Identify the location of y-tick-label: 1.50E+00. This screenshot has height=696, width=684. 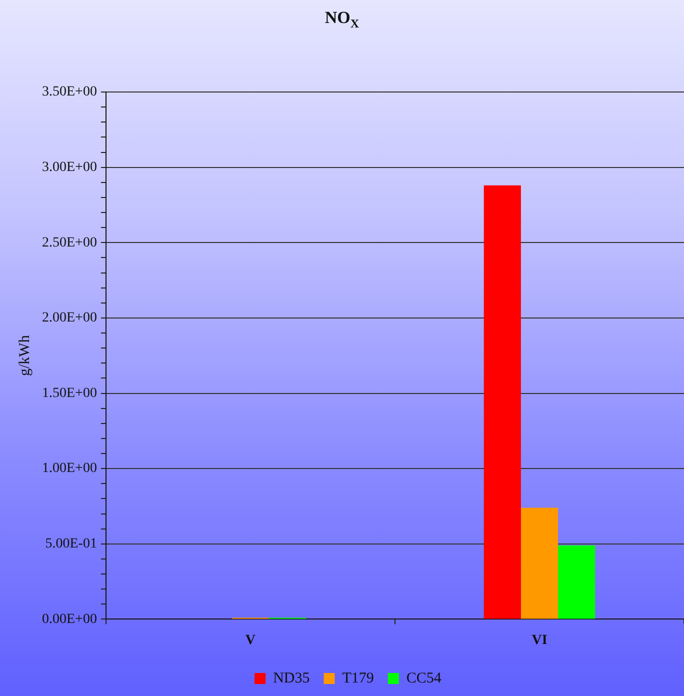
(69, 393).